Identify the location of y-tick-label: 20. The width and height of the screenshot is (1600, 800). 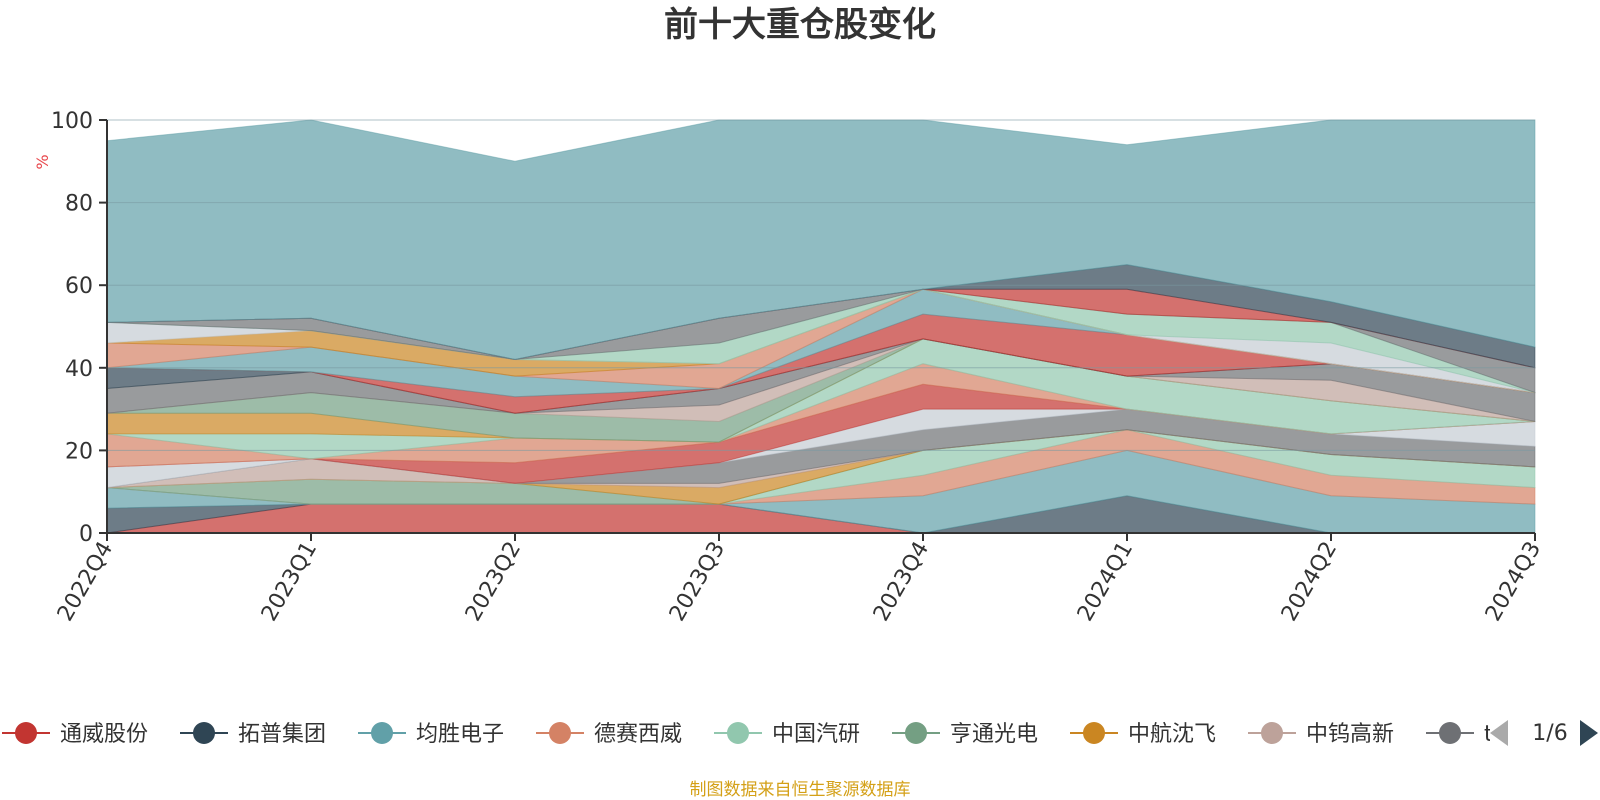
(79, 451).